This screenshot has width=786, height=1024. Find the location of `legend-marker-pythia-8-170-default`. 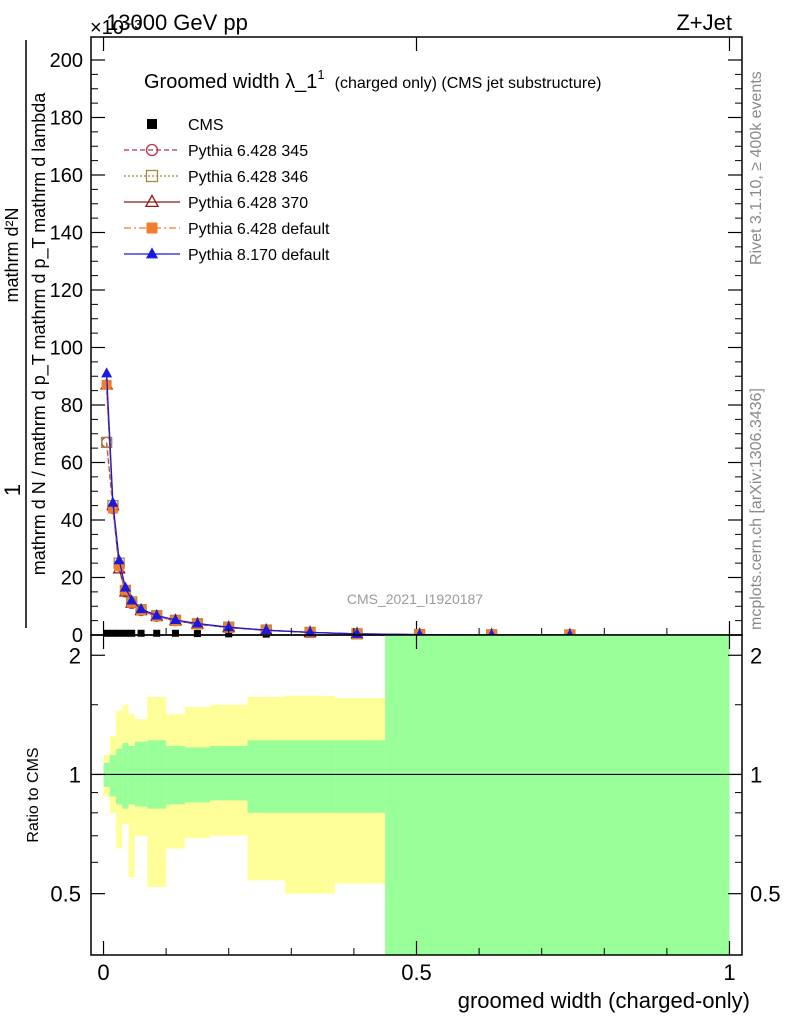

legend-marker-pythia-8-170-default is located at coordinates (152, 253).